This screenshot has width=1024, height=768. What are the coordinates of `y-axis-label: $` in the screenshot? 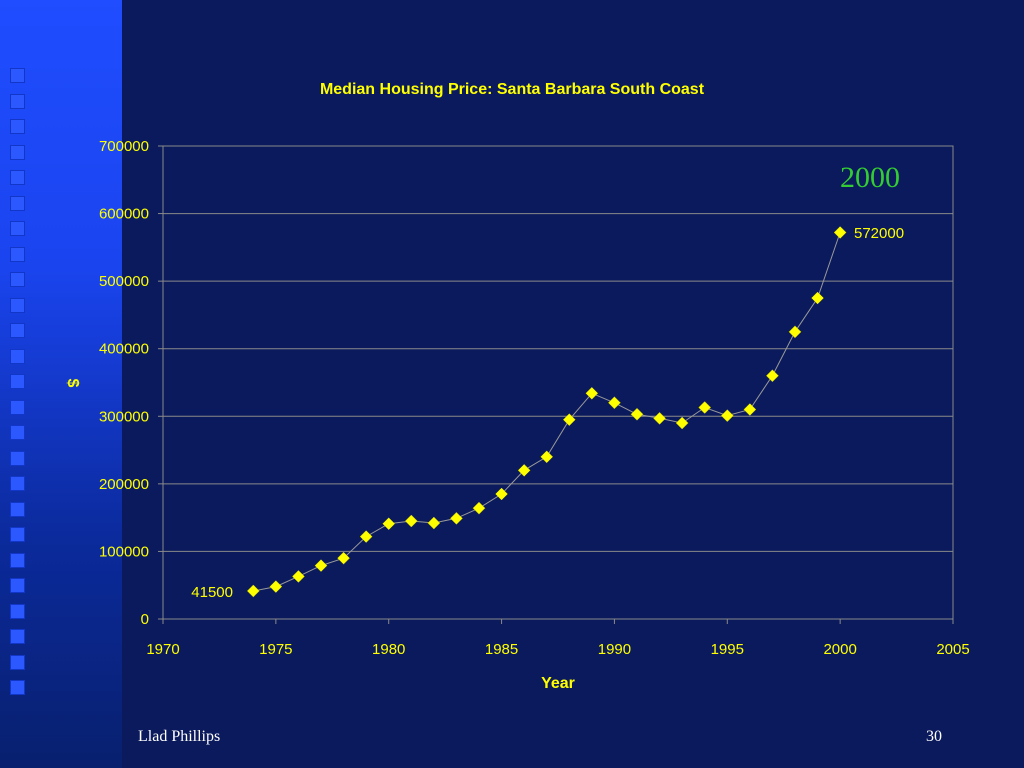 It's located at (72, 383).